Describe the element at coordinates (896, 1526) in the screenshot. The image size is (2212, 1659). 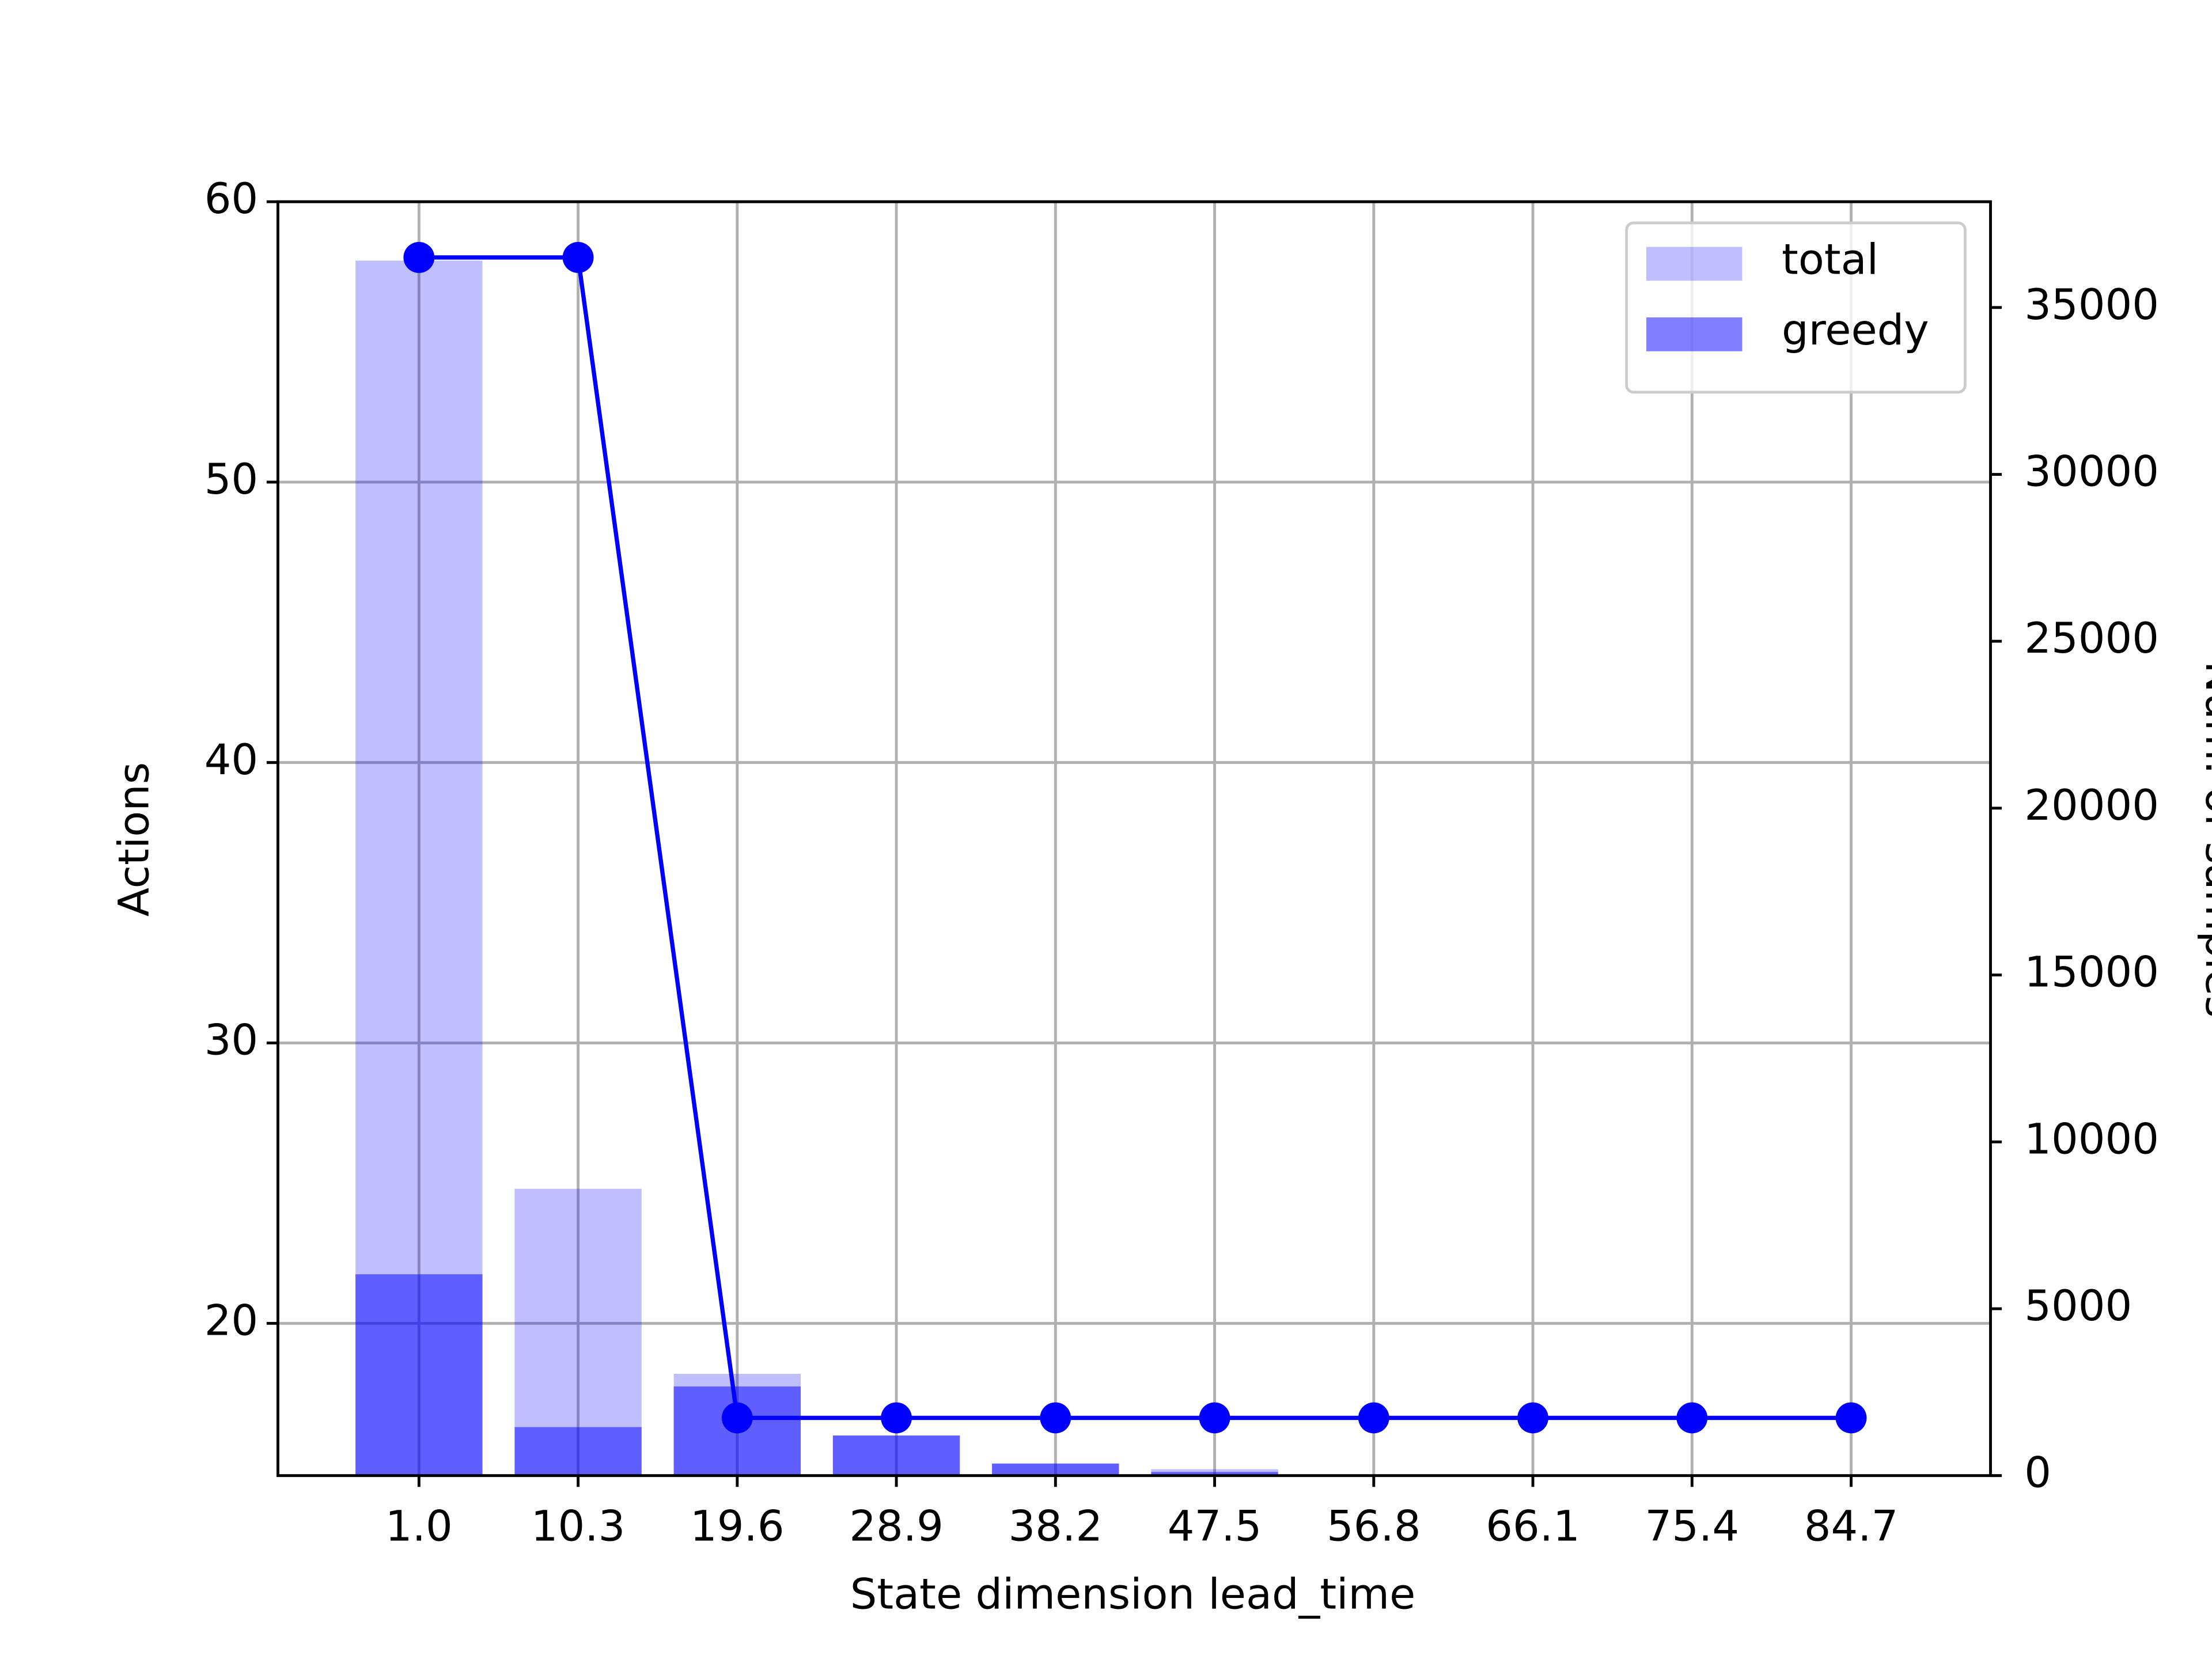
I see `x-tick-label: 28.9` at that location.